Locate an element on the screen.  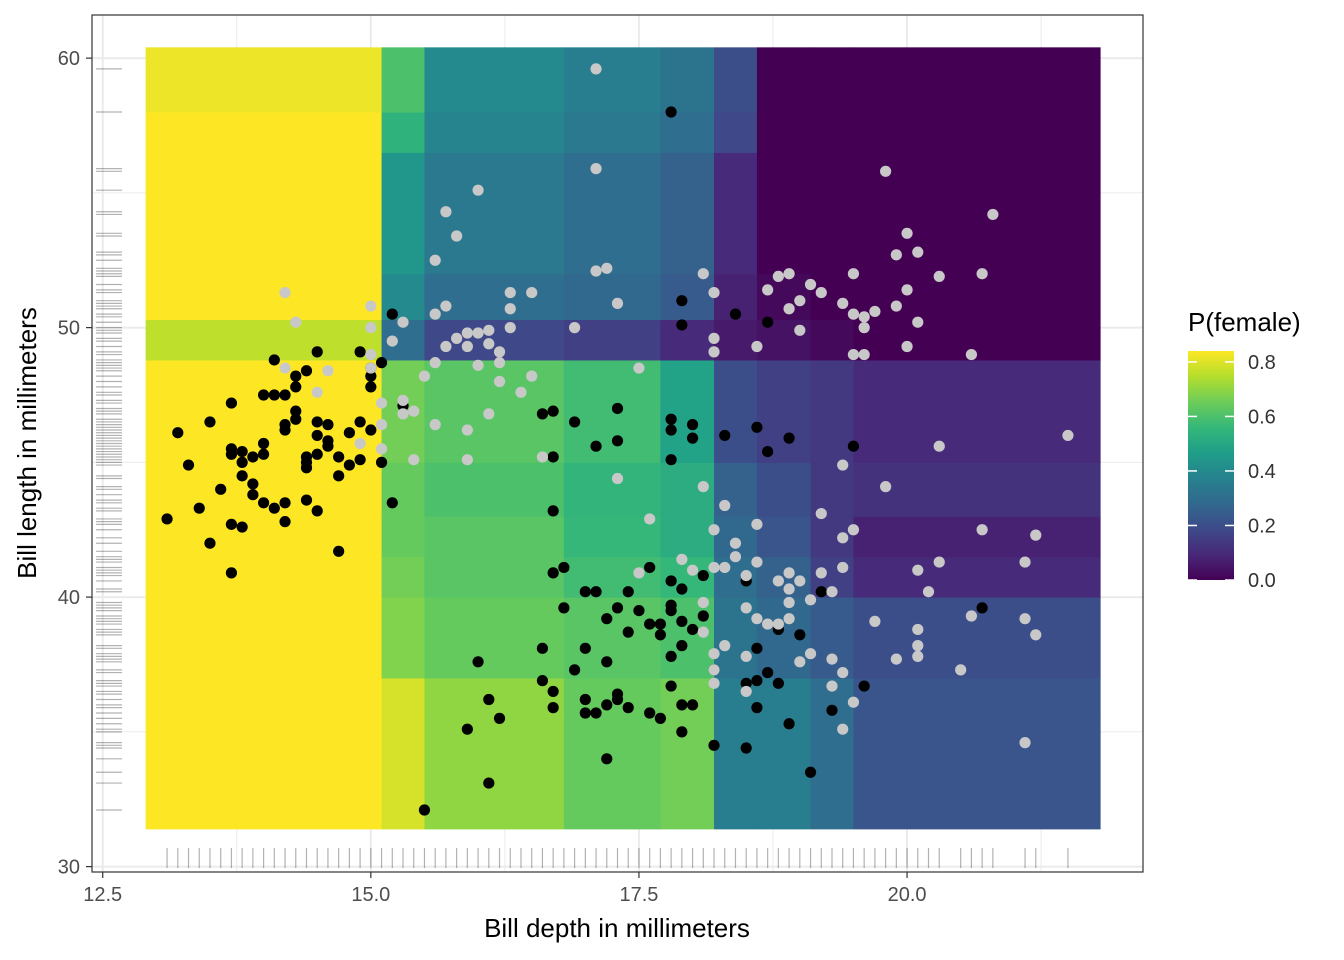
legend-tick-label: 0.6 is located at coordinates (1262, 417).